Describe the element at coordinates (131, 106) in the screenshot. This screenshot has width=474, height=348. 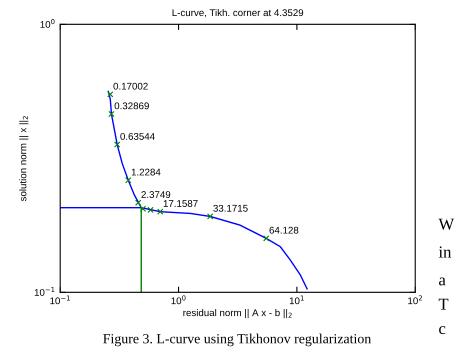
I see `annotation: 0.32869` at that location.